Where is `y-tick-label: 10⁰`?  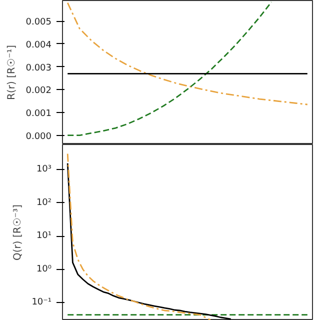 y-tick-label: 10⁰ is located at coordinates (44, 269).